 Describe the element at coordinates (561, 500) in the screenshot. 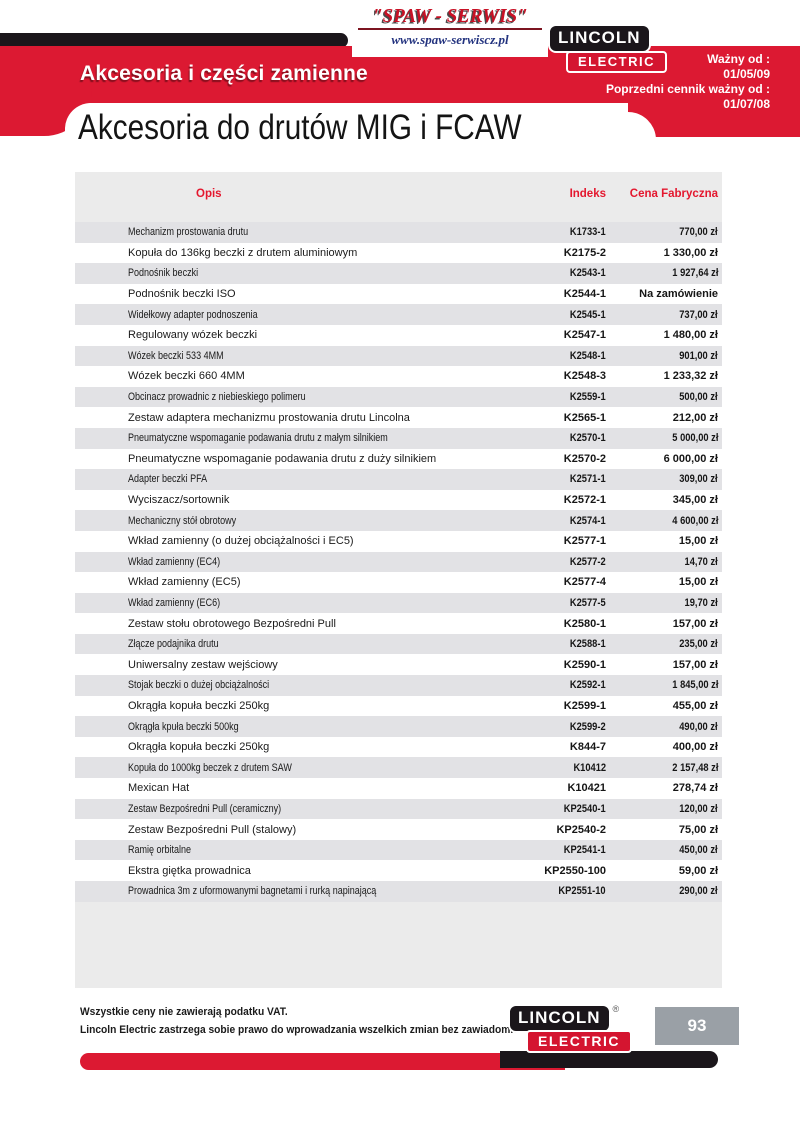

I see `cell-index: K2572-1` at that location.